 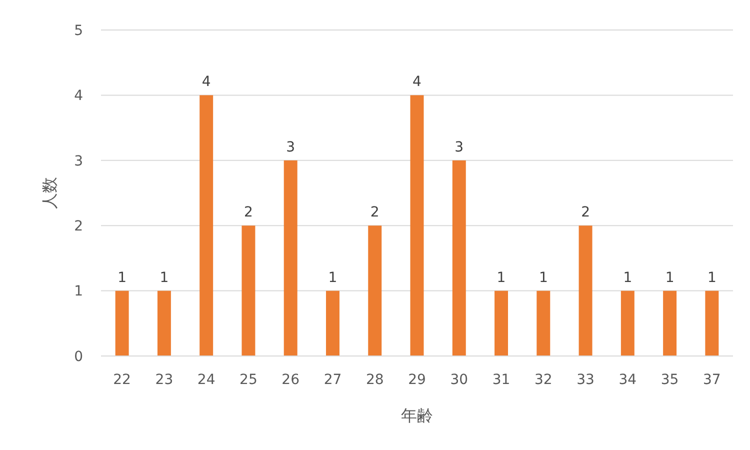 I want to click on x-tick-label: 23, so click(x=164, y=380).